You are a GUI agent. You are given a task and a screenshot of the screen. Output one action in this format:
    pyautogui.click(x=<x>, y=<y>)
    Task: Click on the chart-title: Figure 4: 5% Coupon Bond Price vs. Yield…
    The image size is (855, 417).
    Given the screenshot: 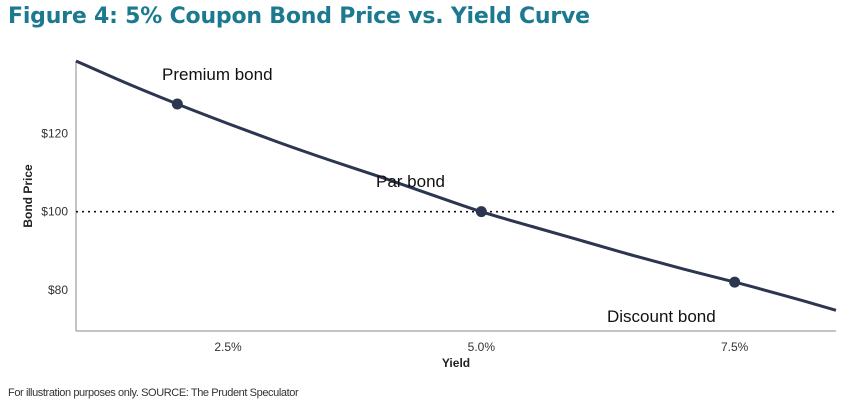 What is the action you would take?
    pyautogui.click(x=299, y=16)
    